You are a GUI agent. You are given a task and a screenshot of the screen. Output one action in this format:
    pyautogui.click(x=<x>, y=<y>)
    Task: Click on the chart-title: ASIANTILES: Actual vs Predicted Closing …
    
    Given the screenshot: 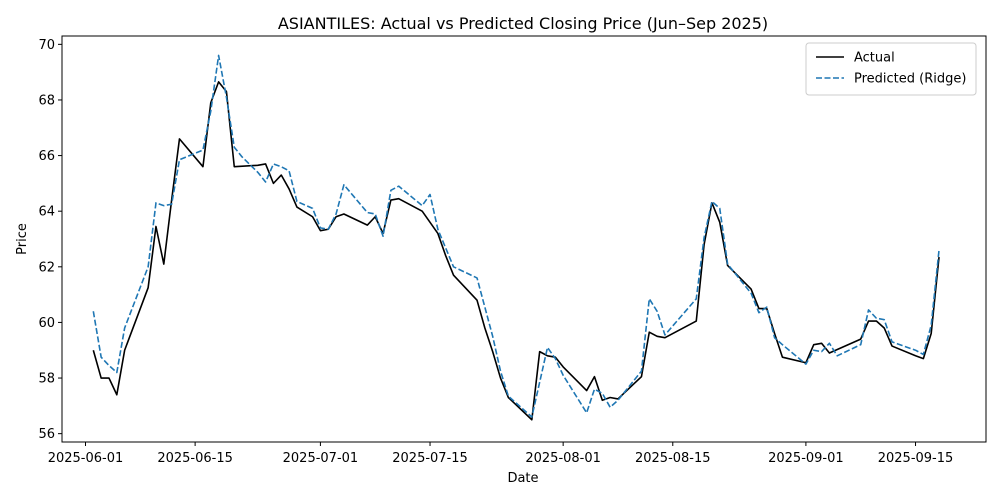 What is the action you would take?
    pyautogui.click(x=523, y=23)
    